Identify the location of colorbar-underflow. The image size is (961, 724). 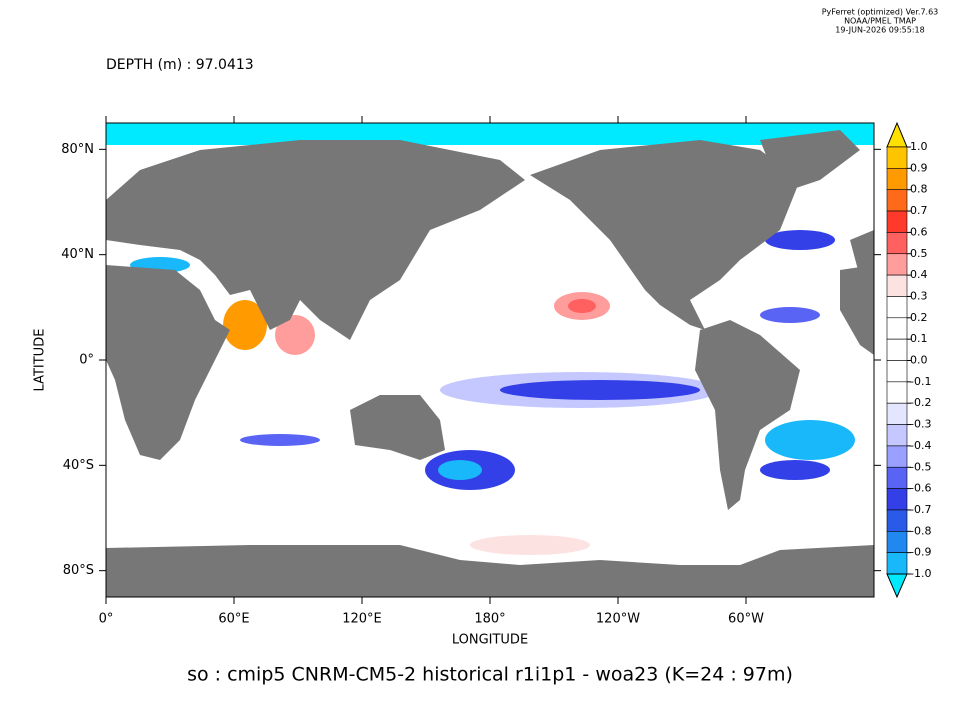
(897, 586).